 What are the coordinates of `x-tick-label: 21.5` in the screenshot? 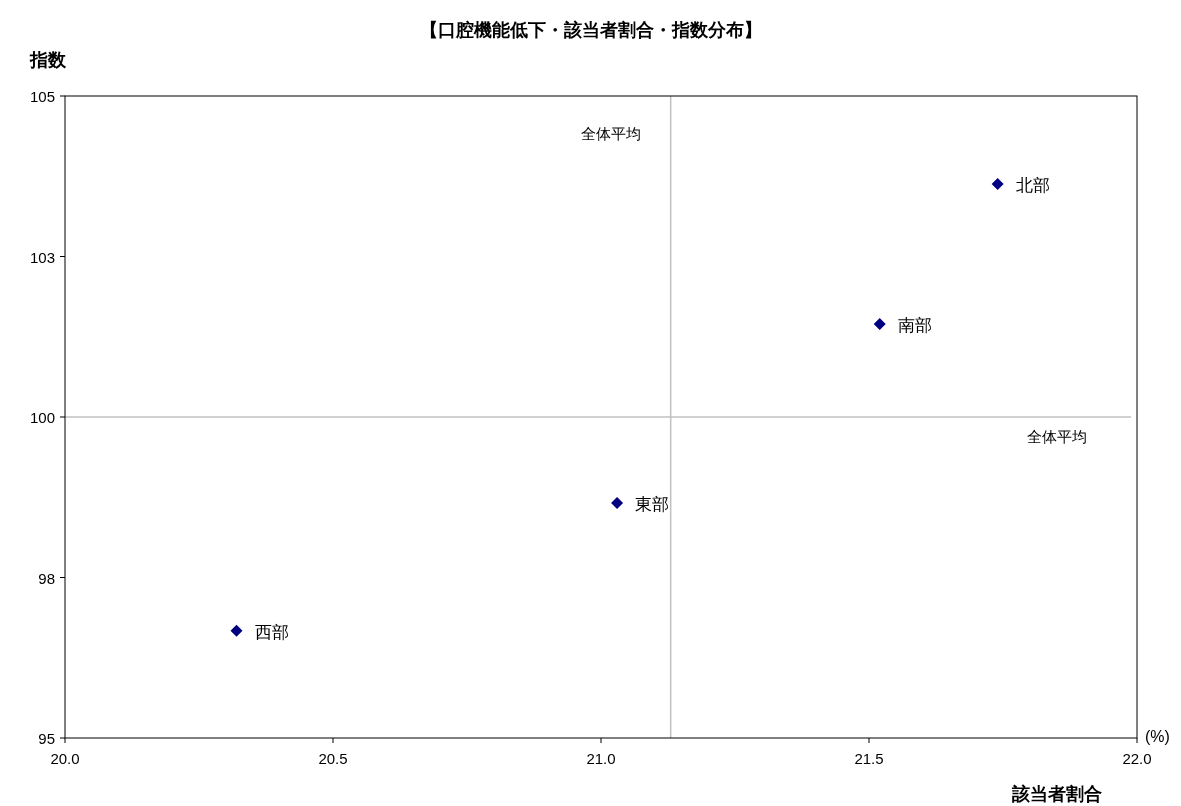 It's located at (869, 758).